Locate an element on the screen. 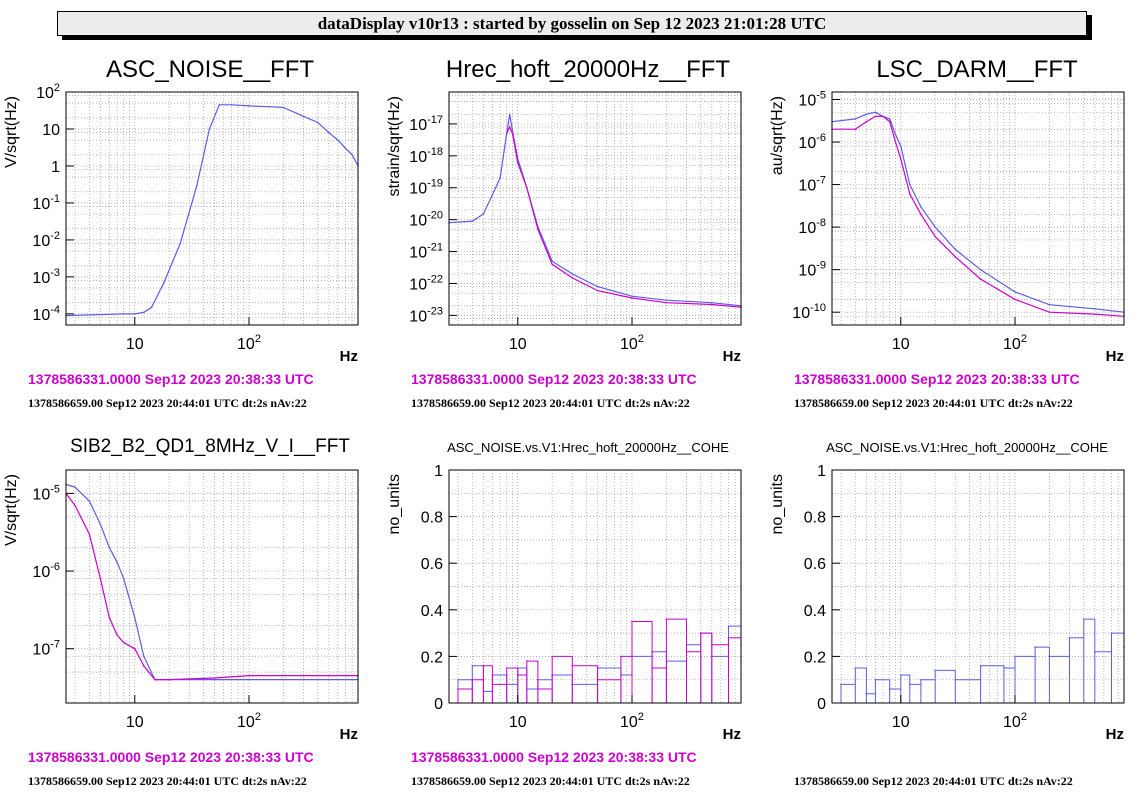 This screenshot has height=803, width=1148. y-axis-label: strain/sqrt(Hz) is located at coordinates (394, 146).